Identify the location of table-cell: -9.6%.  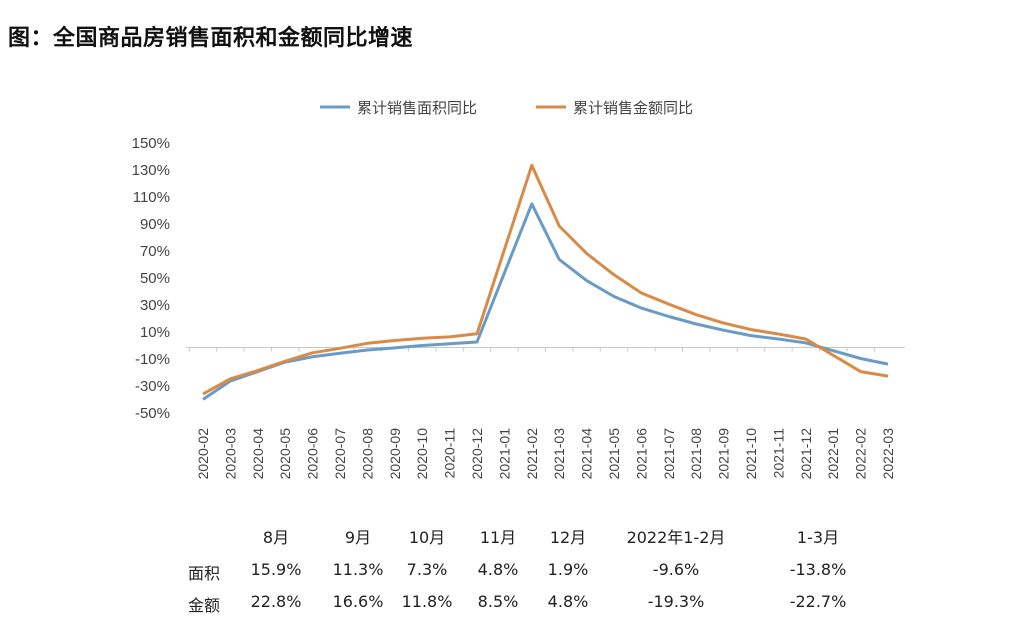
(676, 569).